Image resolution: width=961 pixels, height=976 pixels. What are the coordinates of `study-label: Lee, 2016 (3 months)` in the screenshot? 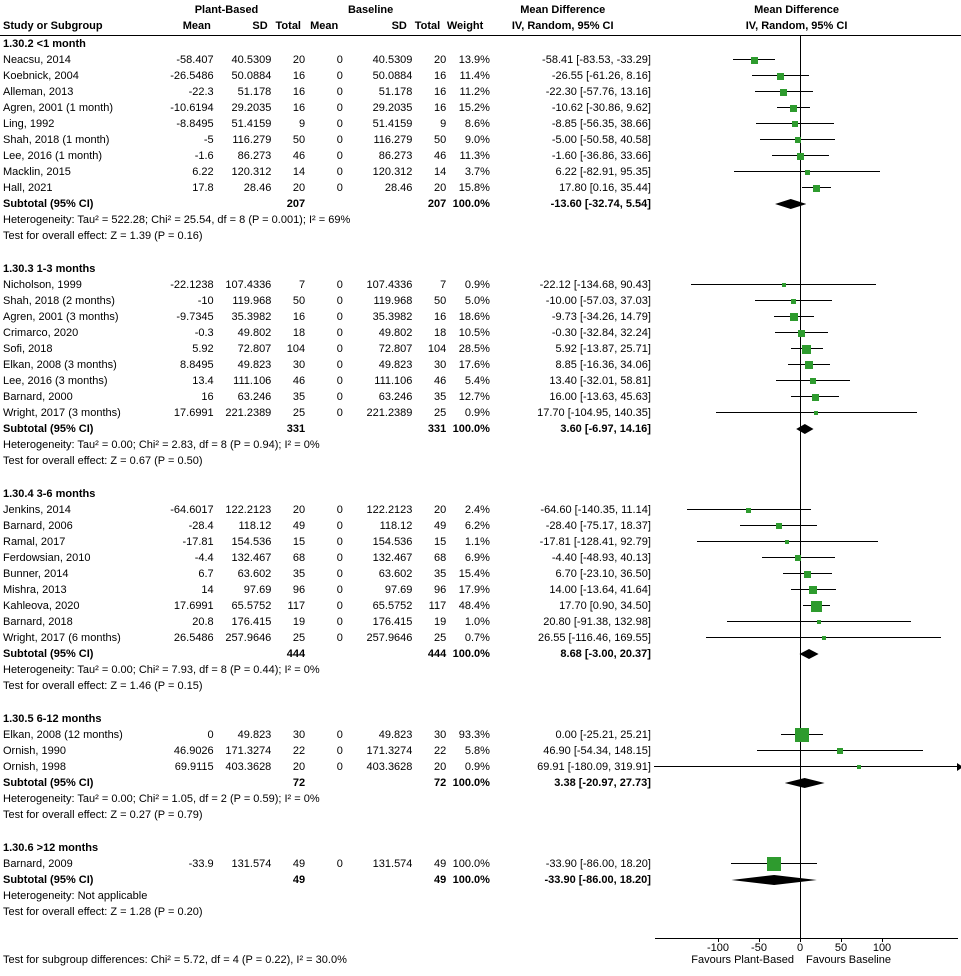 It's located at (55, 381).